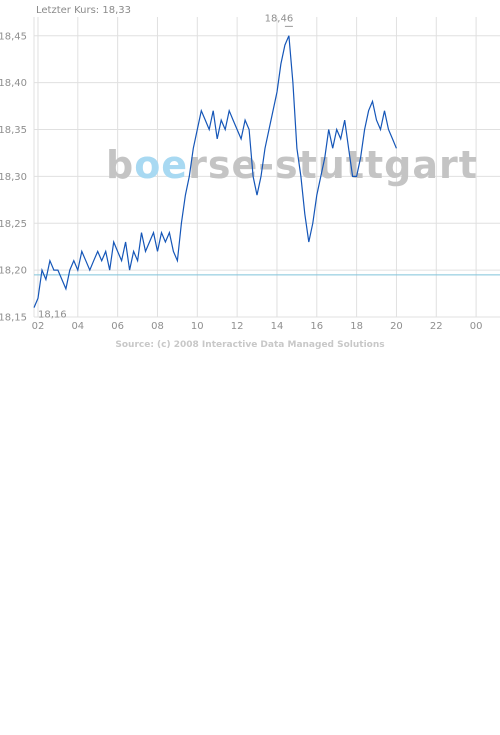  What do you see at coordinates (436, 326) in the screenshot?
I see `x-tick-label: 22` at bounding box center [436, 326].